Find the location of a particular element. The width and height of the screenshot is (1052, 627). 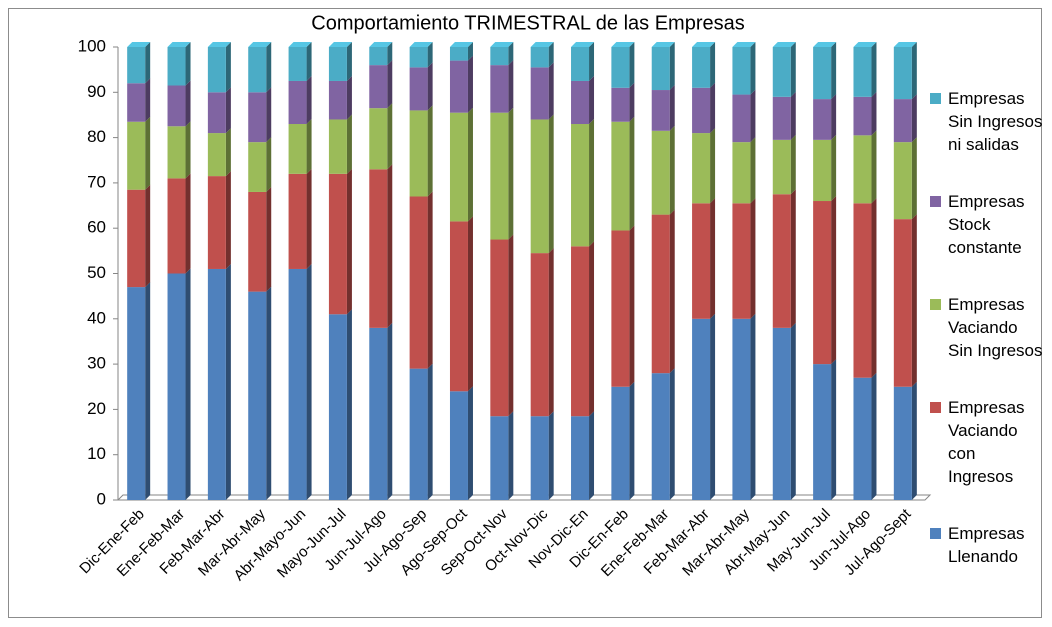

floor is located at coordinates (524, 497).